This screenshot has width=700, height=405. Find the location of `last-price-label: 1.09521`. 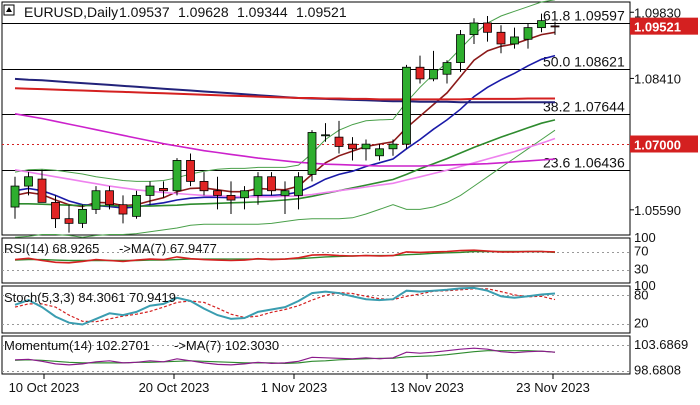

last-price-label: 1.09521 is located at coordinates (657, 27).